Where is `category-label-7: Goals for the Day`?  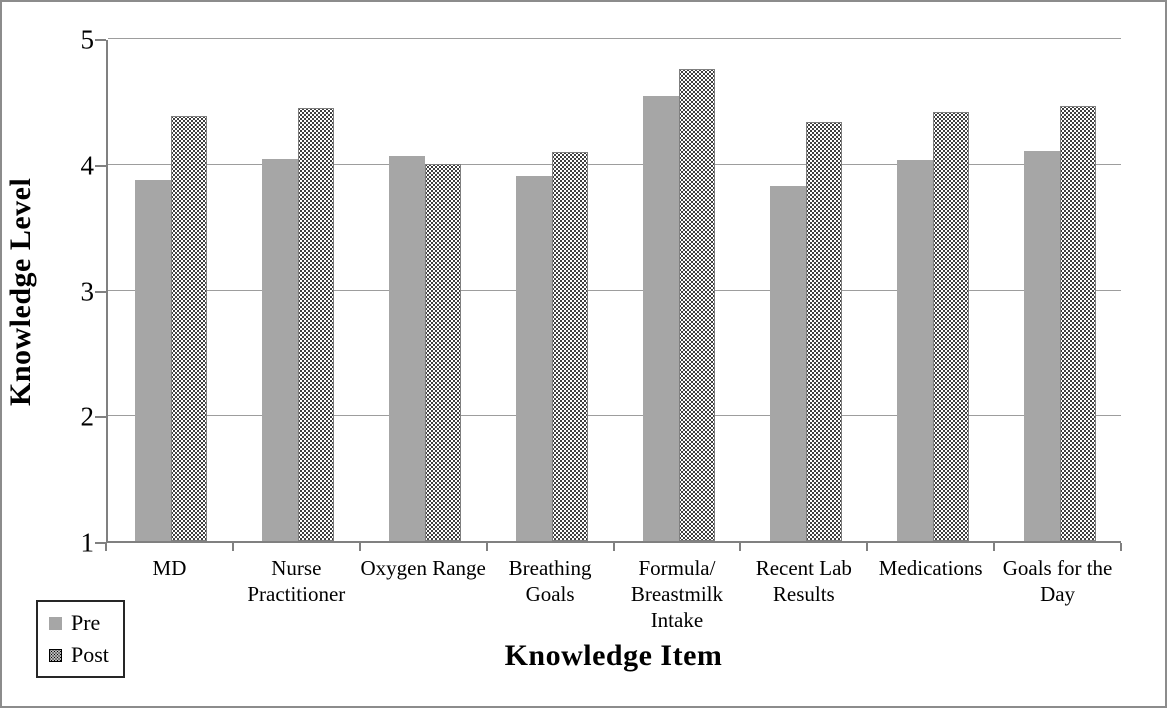
category-label-7: Goals for the Day is located at coordinates (1057, 581).